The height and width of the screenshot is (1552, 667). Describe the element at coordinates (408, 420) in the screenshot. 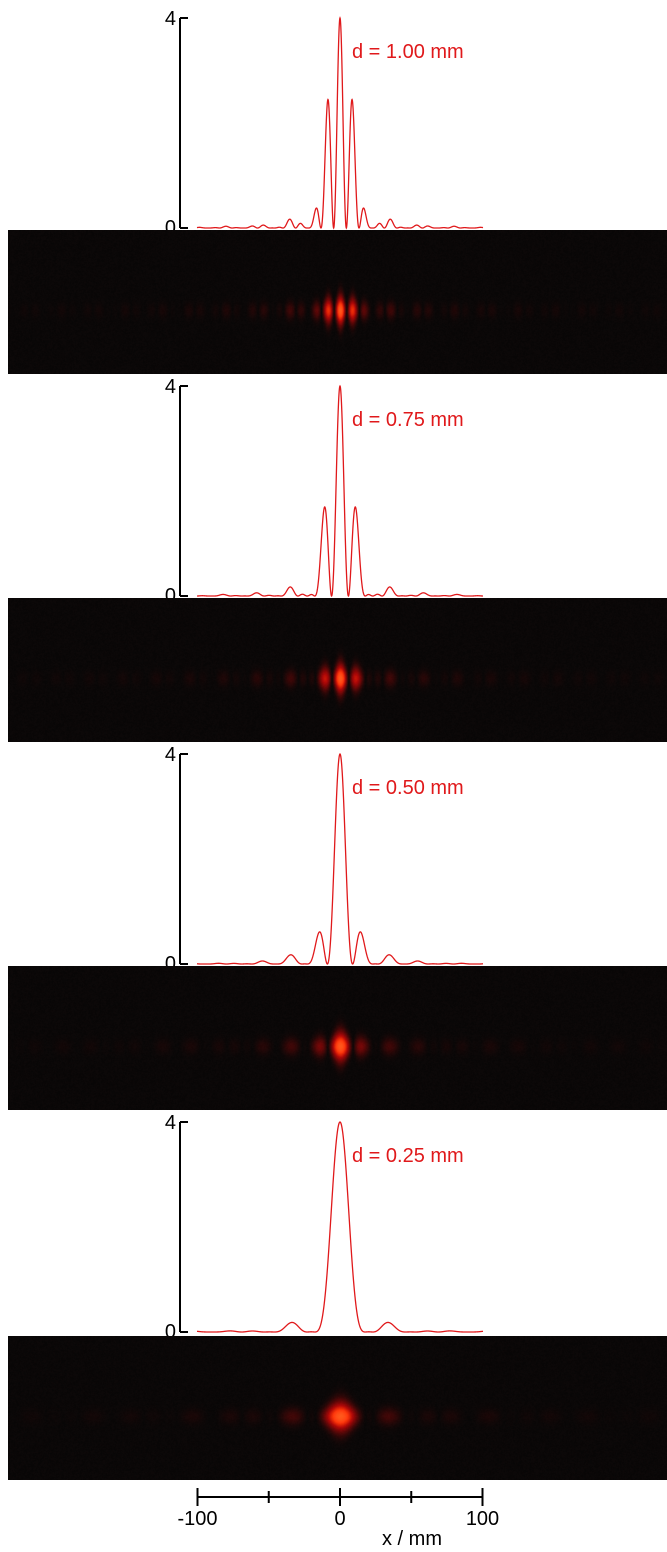

I see `slit-separation-label: d = 0.75 mm` at that location.